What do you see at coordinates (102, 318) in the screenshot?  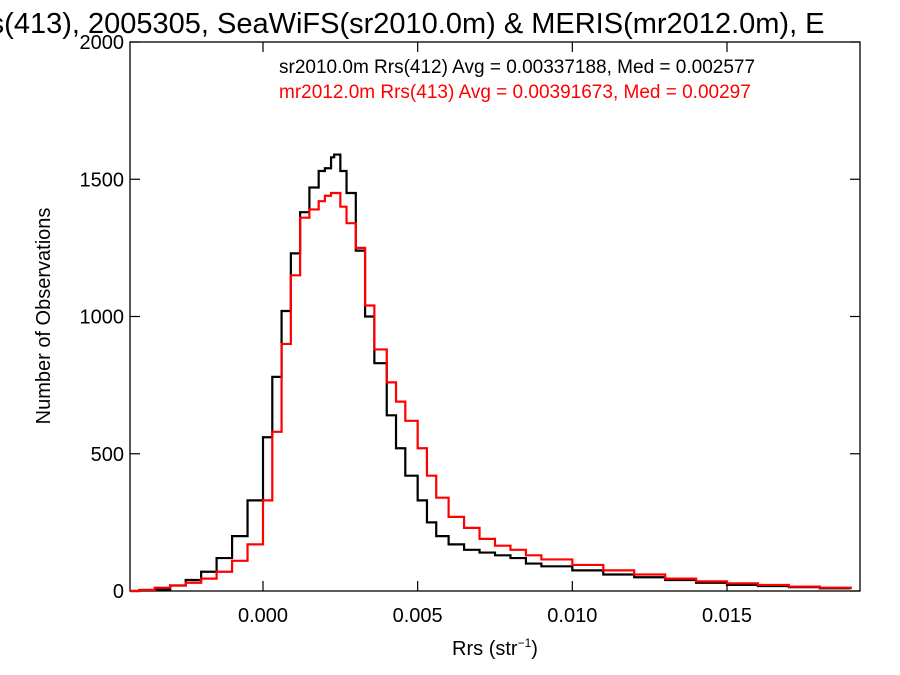 I see `y-tick-label: 1000` at bounding box center [102, 318].